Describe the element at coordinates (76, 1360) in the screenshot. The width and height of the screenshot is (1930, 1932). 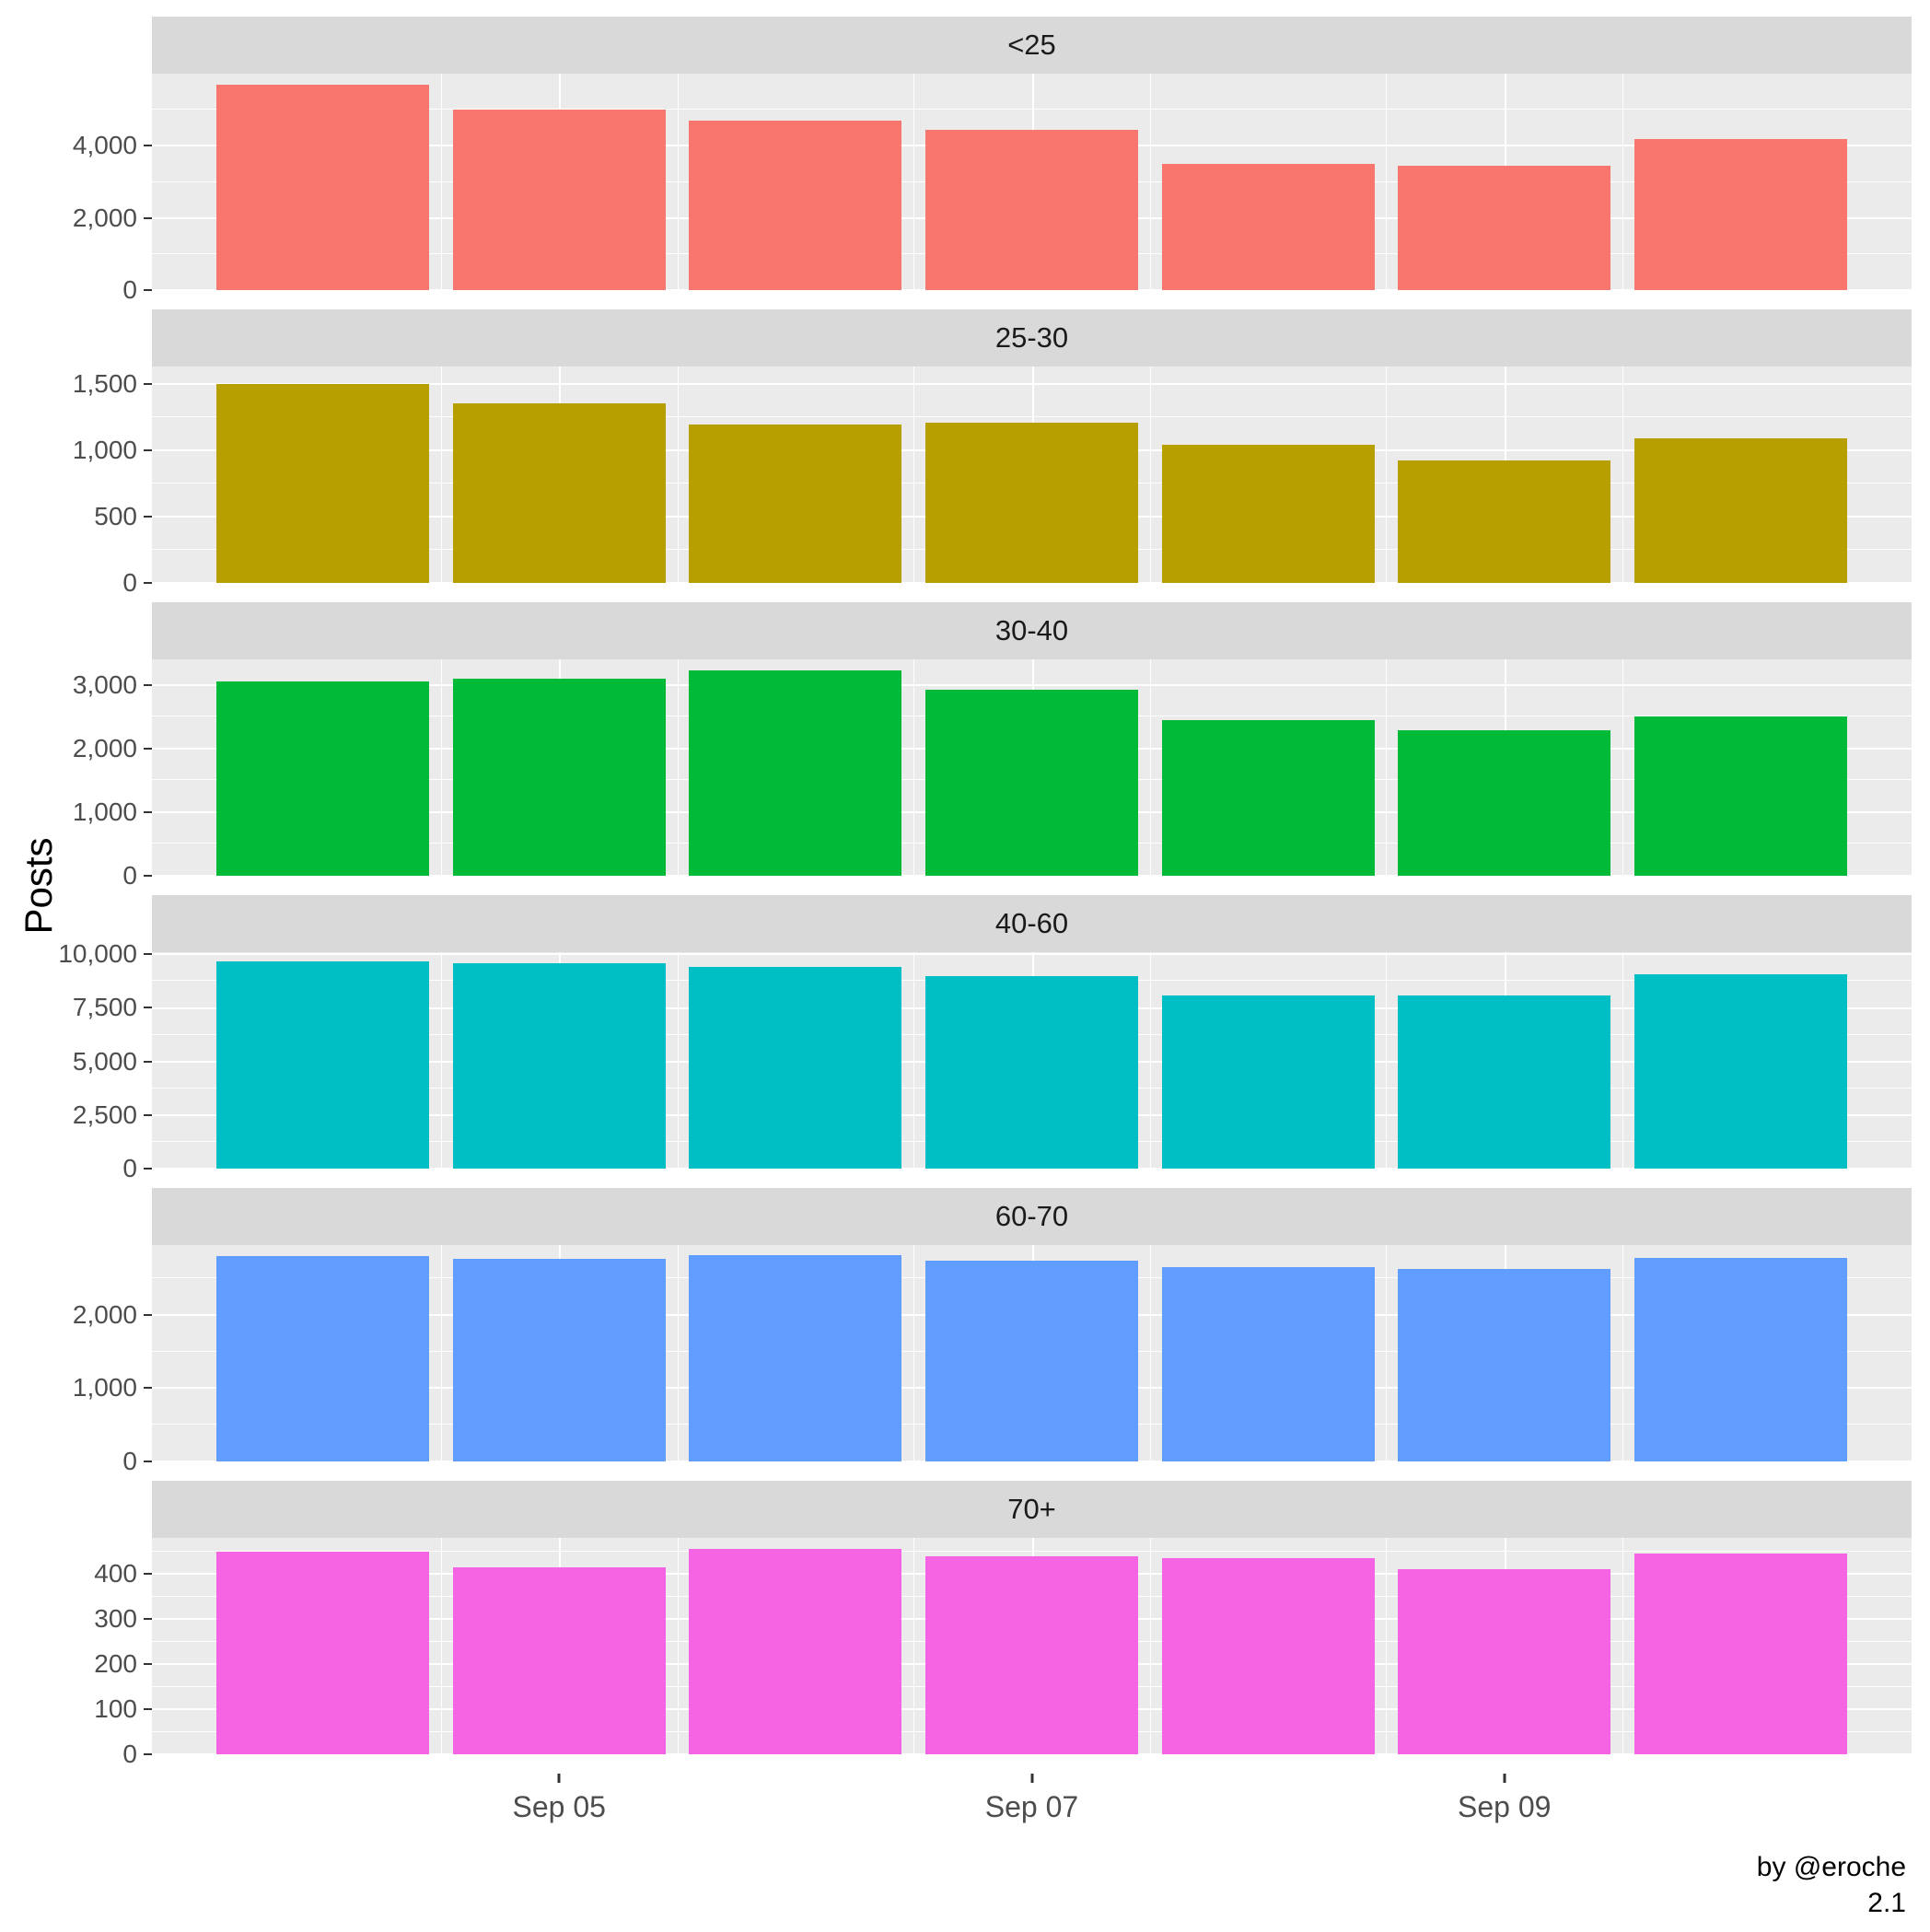
I see `y-axis: 0 1,000 2,000` at that location.